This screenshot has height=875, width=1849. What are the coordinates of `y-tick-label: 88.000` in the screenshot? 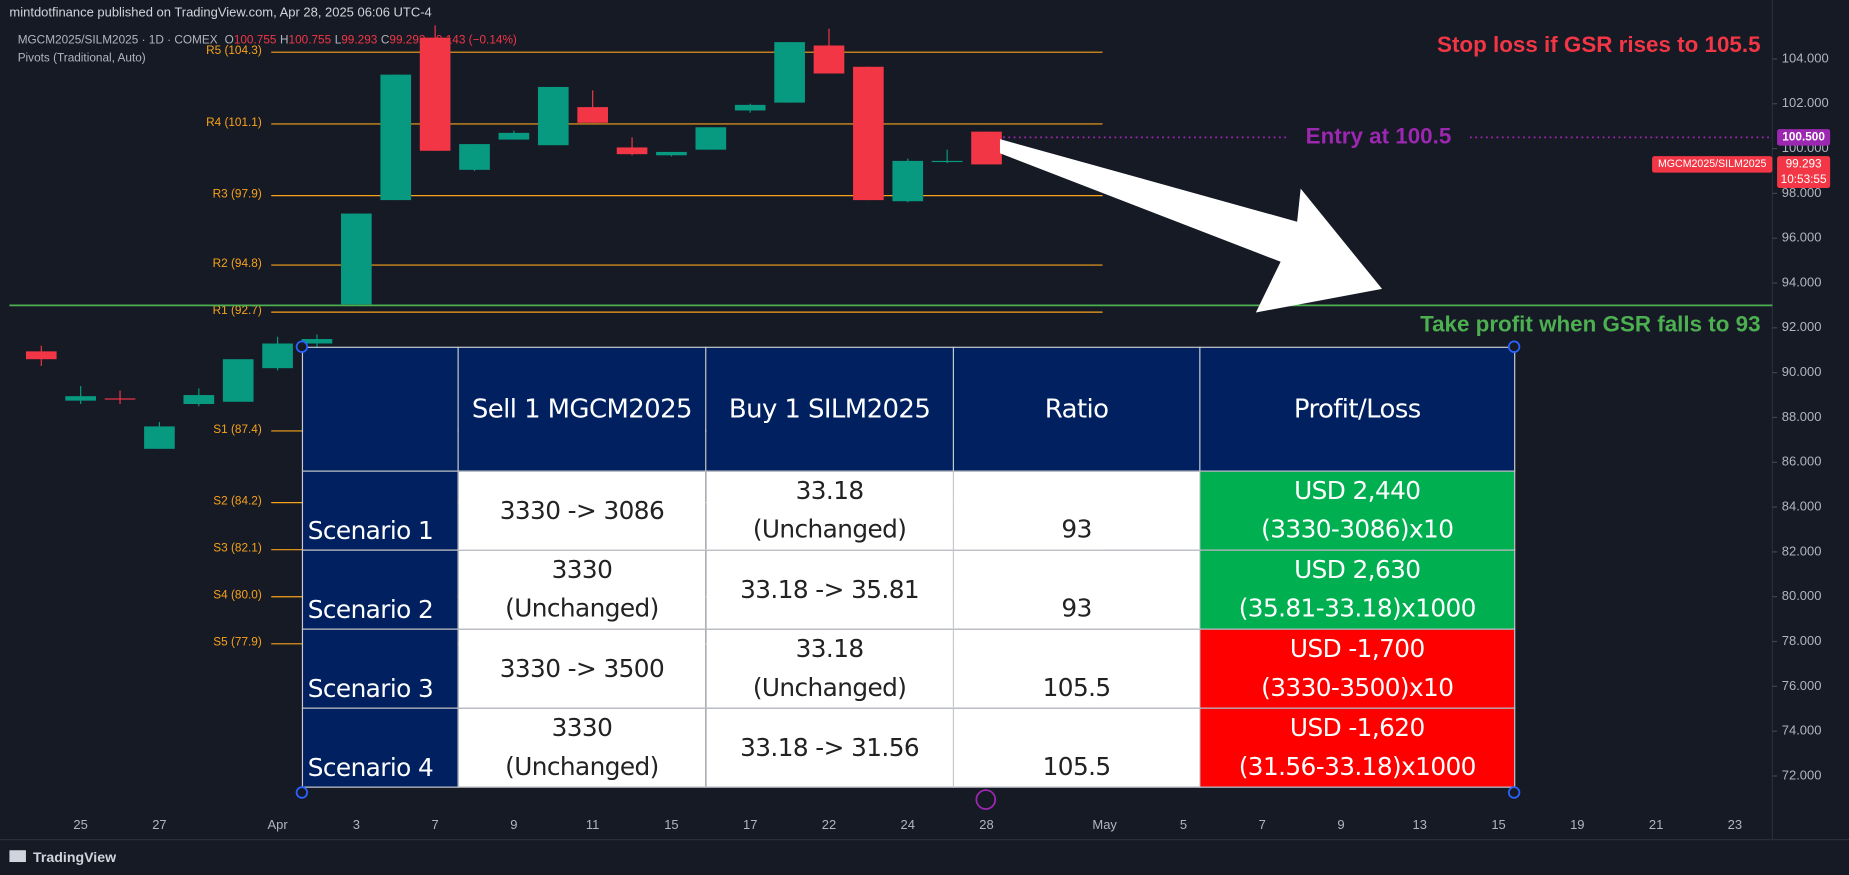 It's located at (1802, 416).